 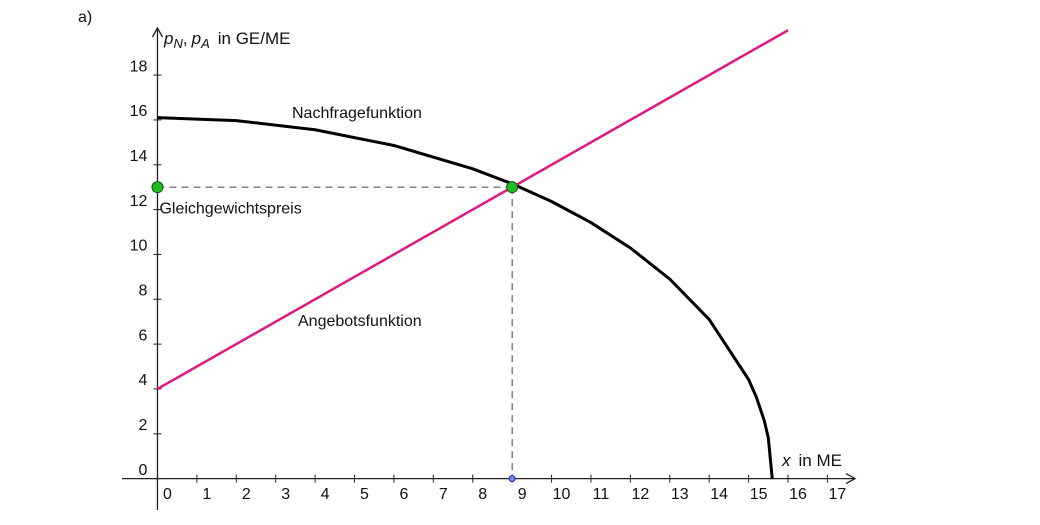 I want to click on curve-label: Nachfragefunktion, so click(x=357, y=113).